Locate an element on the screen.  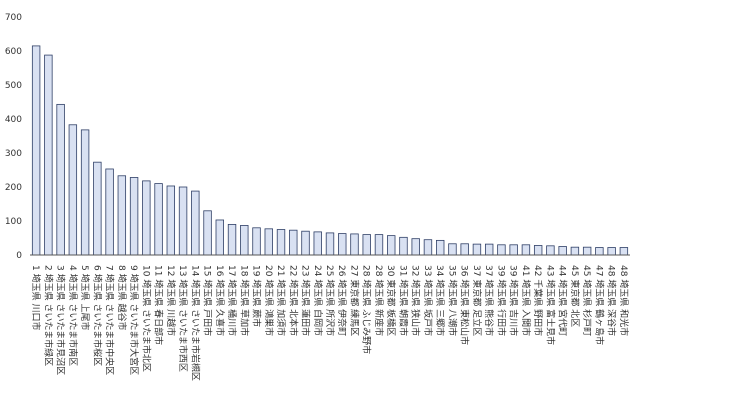
x-tick-label: 41 埼玉県 入間市 is located at coordinates (526, 300).